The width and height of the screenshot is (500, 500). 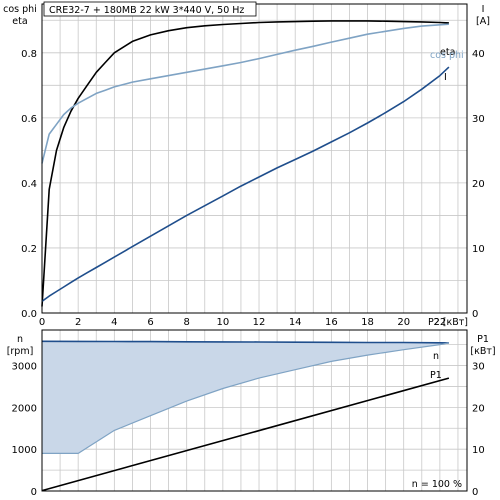 What do you see at coordinates (478, 119) in the screenshot?
I see `top-right-tick-label: 30` at bounding box center [478, 119].